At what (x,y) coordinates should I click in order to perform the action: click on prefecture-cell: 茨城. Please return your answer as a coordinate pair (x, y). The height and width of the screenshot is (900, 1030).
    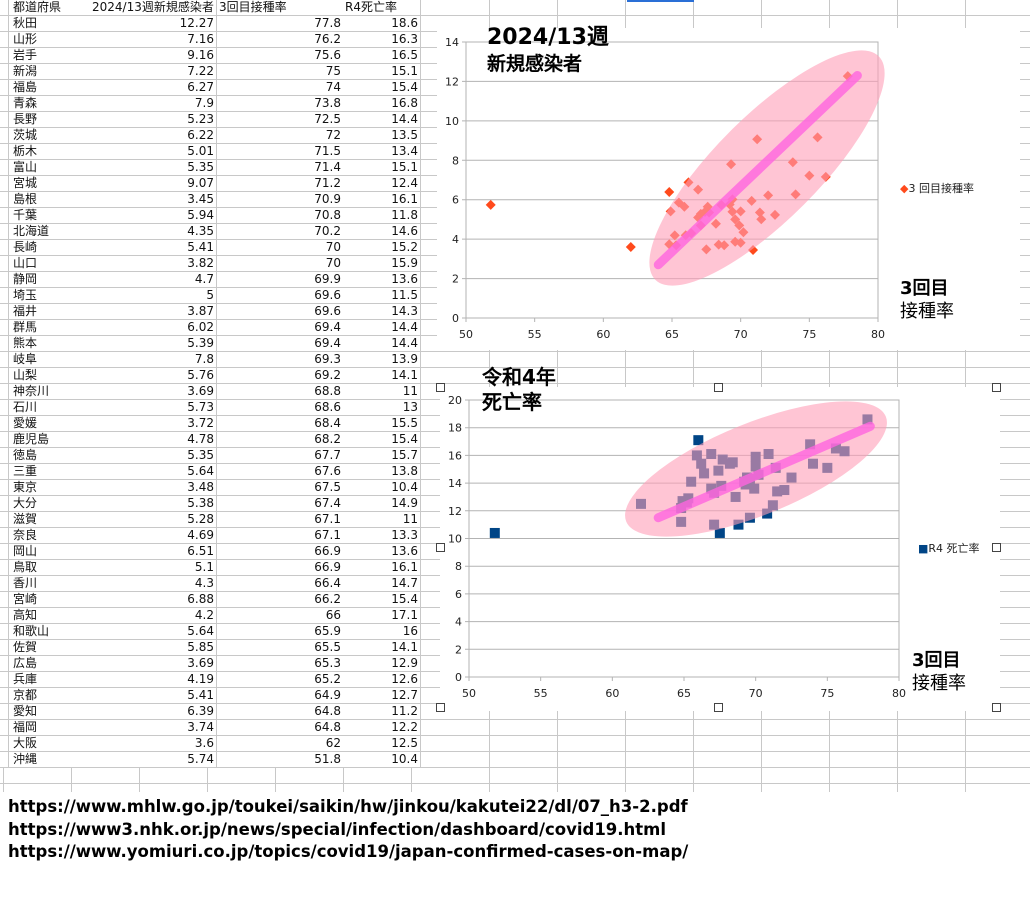
    Looking at the image, I should click on (51, 136).